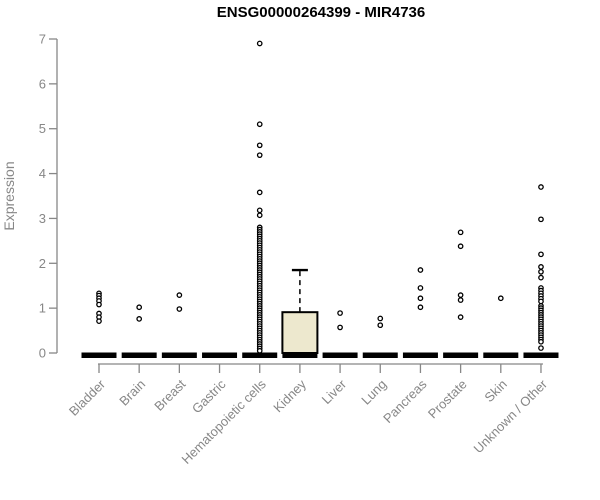 The width and height of the screenshot is (600, 500). Describe the element at coordinates (511, 416) in the screenshot. I see `x-tick-label: Unknown / Other` at that location.